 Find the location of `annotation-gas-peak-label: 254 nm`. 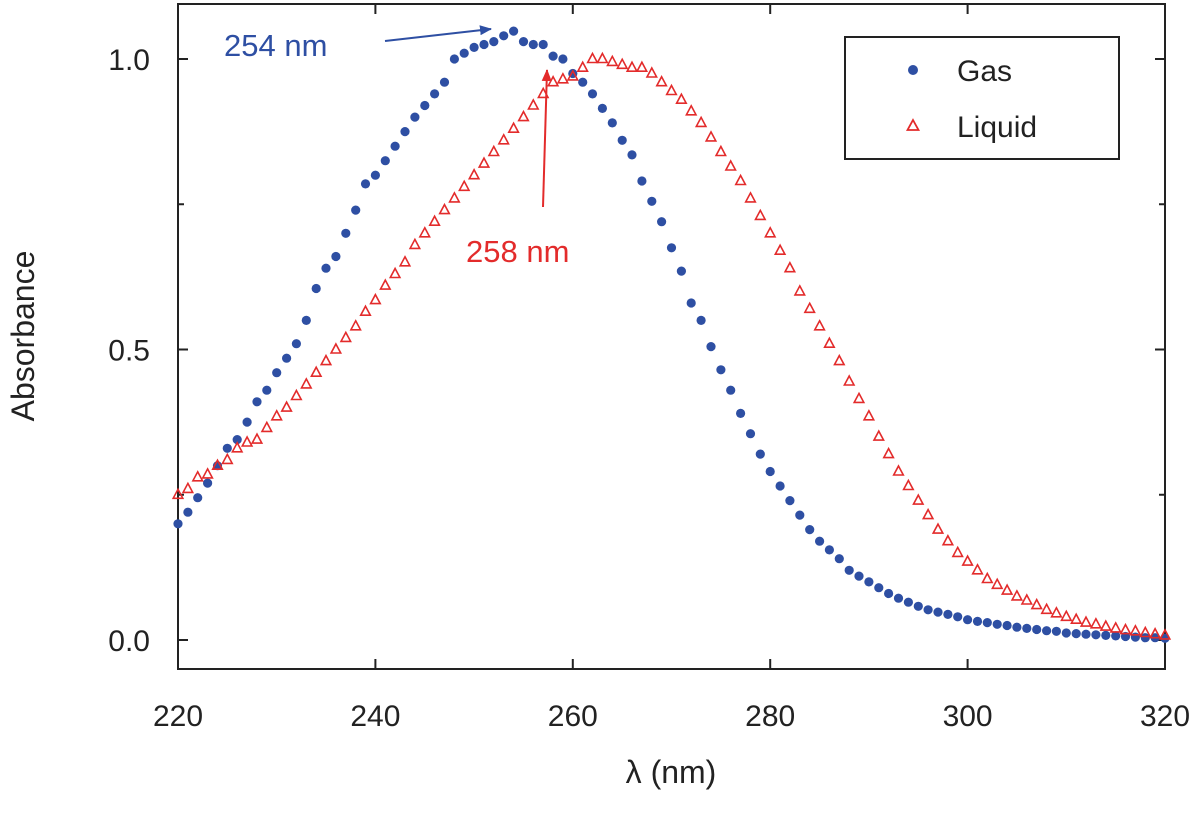

annotation-gas-peak-label: 254 nm is located at coordinates (275, 45).